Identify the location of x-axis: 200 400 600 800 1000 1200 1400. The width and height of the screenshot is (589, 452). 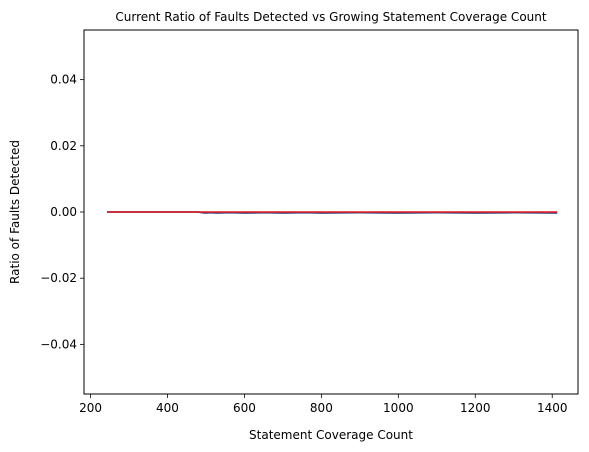
(323, 404).